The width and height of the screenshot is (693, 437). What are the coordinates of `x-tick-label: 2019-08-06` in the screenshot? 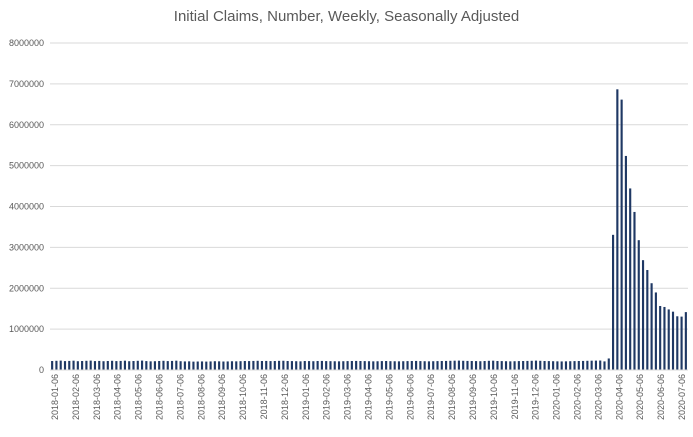 It's located at (452, 397).